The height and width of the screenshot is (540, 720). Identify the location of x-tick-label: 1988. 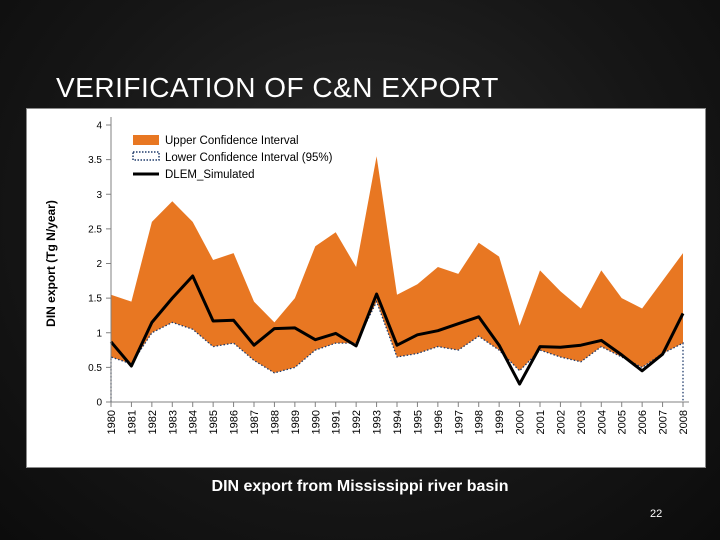
(275, 422).